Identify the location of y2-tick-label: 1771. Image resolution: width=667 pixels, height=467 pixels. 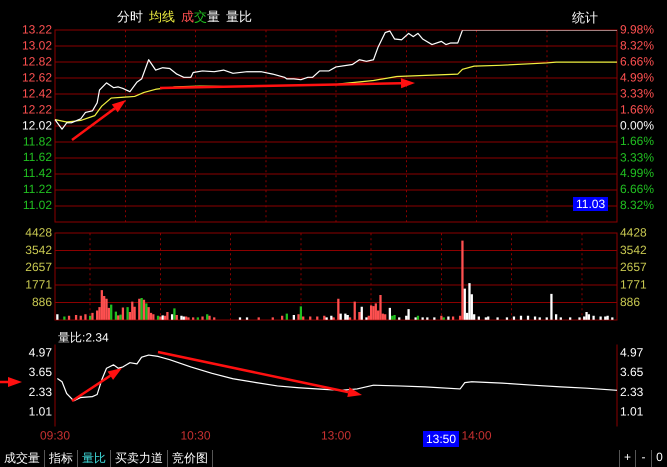
(634, 284).